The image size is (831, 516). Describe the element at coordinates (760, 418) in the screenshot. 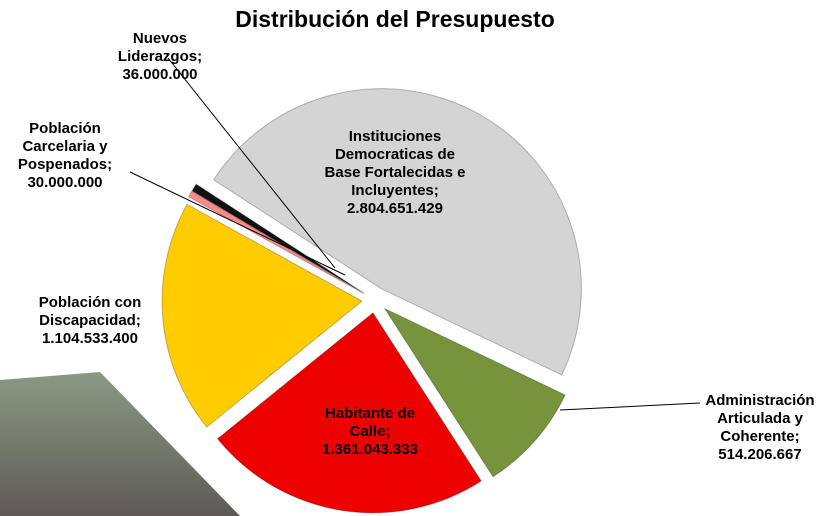

I see `category-label: Administración Articulada y Coherente;` at that location.